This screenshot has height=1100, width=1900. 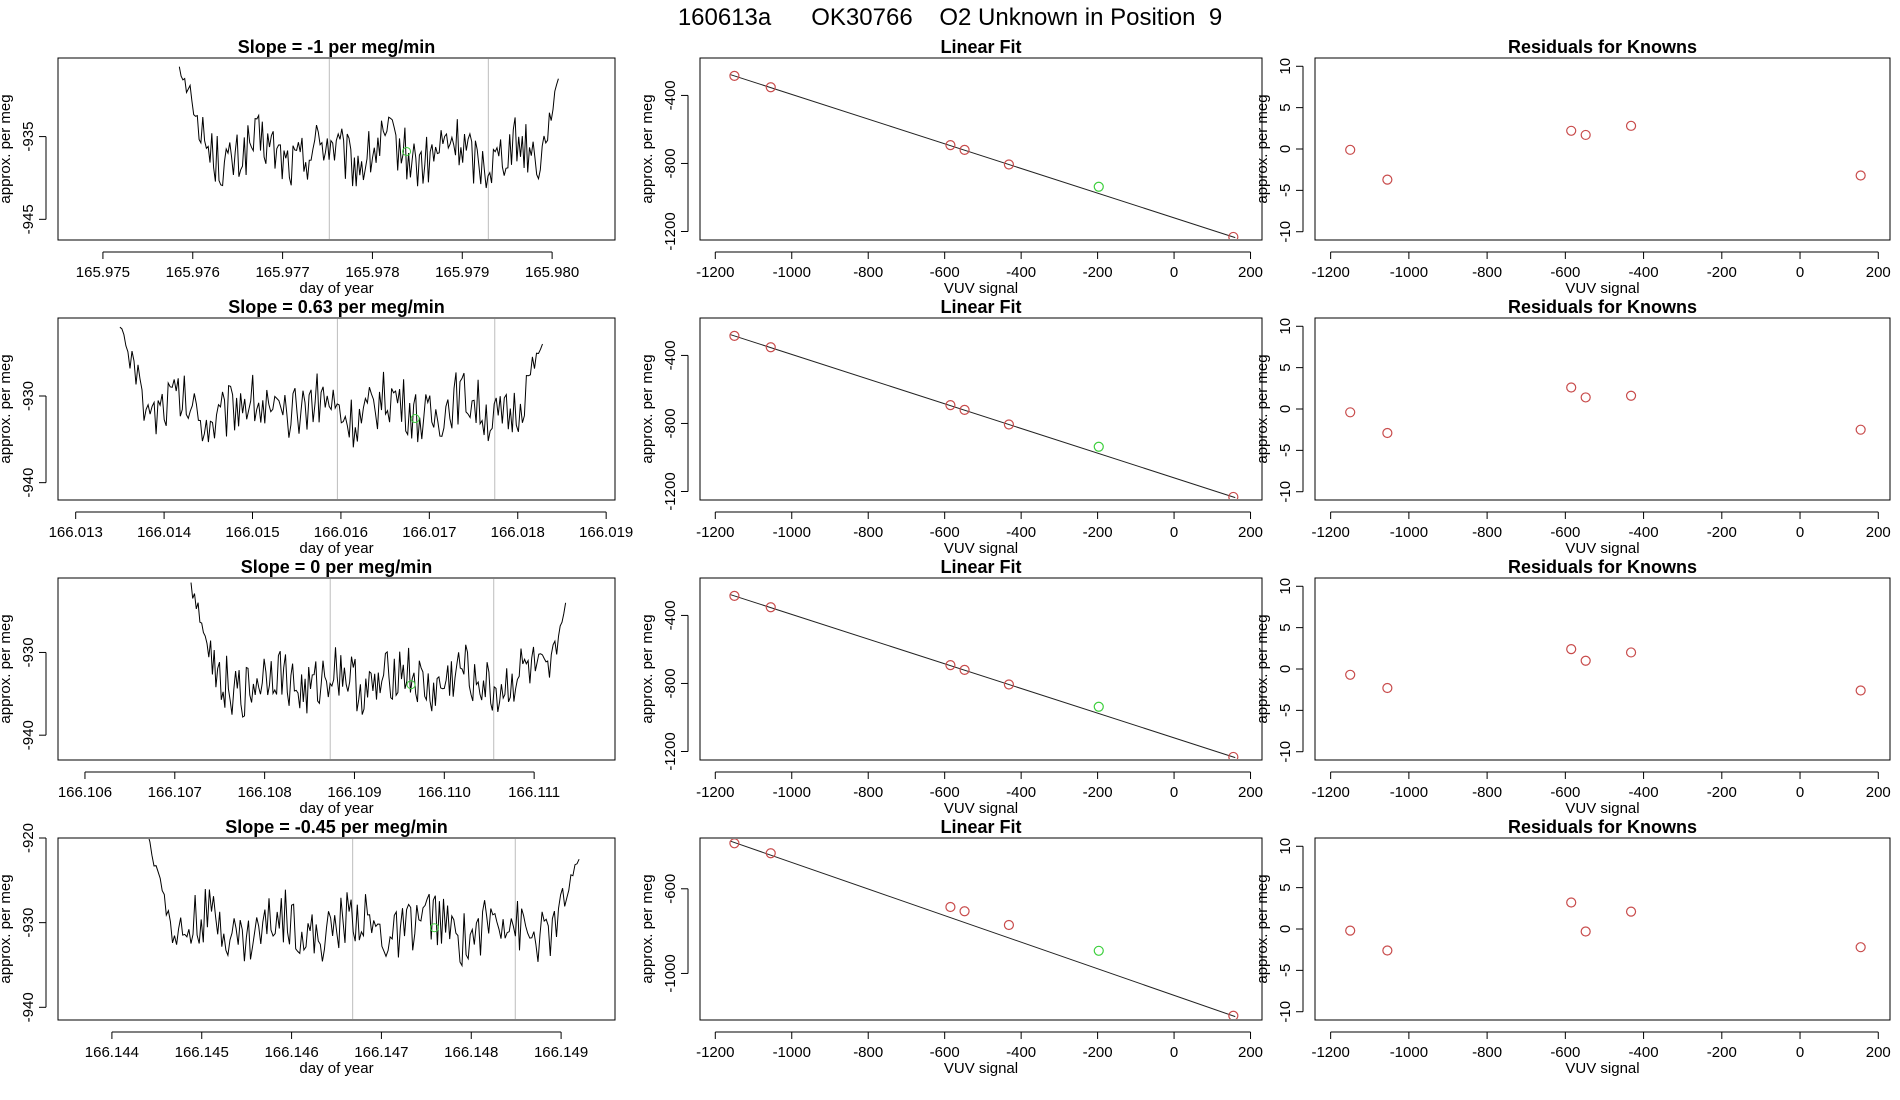 I want to click on x-tick-label: 165.980, so click(x=552, y=272).